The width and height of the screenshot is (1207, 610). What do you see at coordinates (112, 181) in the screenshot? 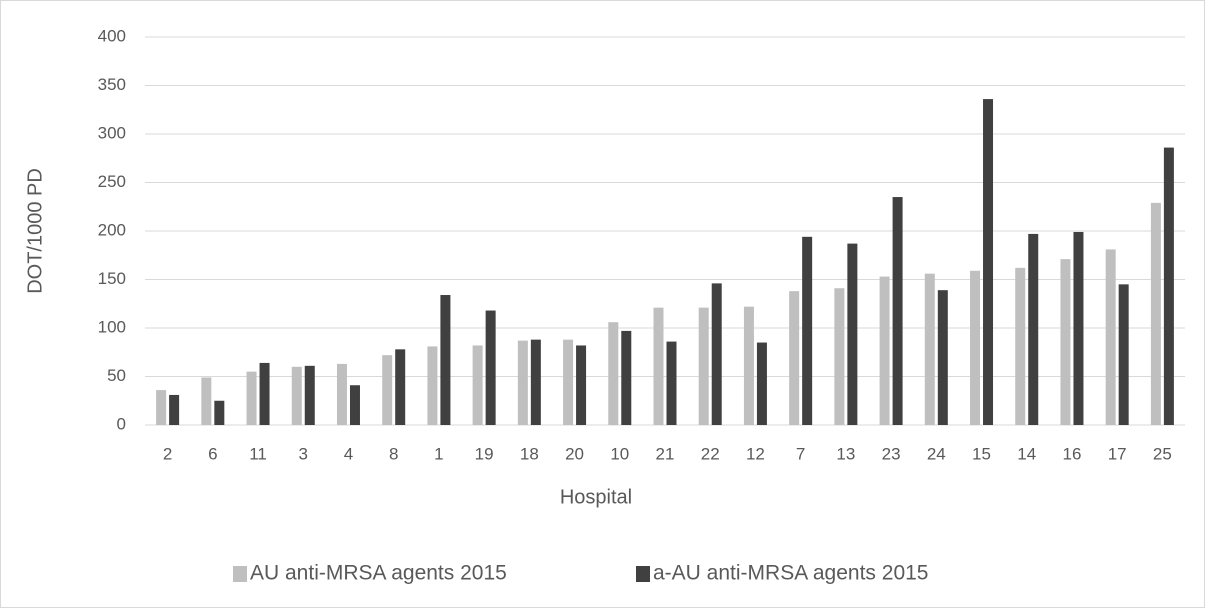
I see `y-tick-label: 250` at bounding box center [112, 181].